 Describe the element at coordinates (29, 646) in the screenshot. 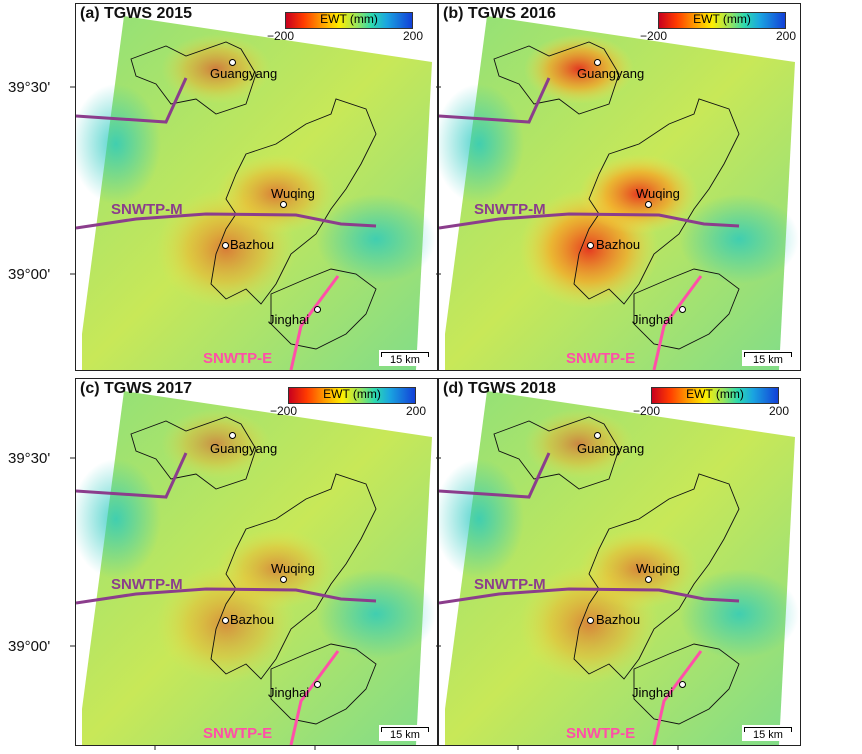

I see `lat-label-3900-bottom: 39°00'` at that location.